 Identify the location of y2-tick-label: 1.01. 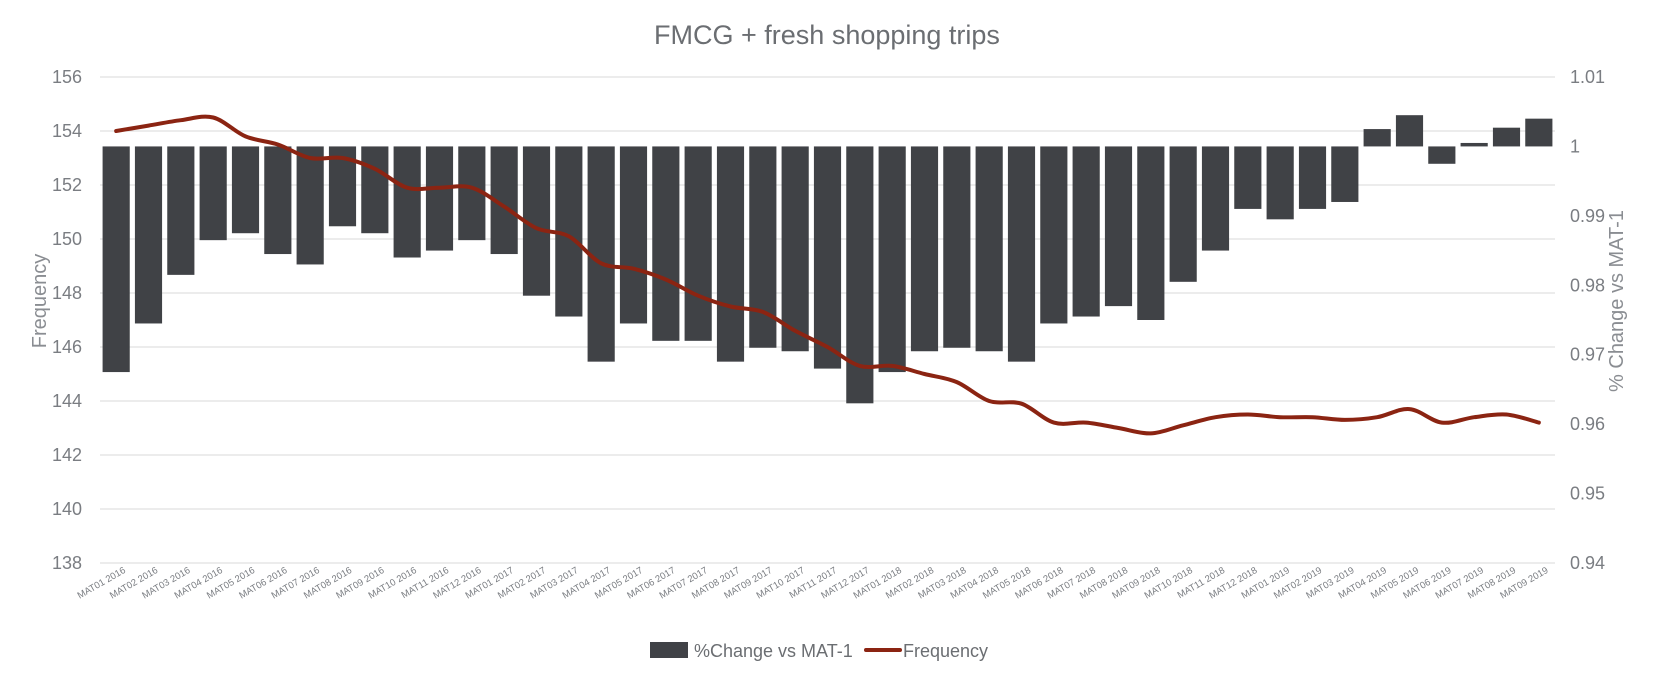
(1587, 77).